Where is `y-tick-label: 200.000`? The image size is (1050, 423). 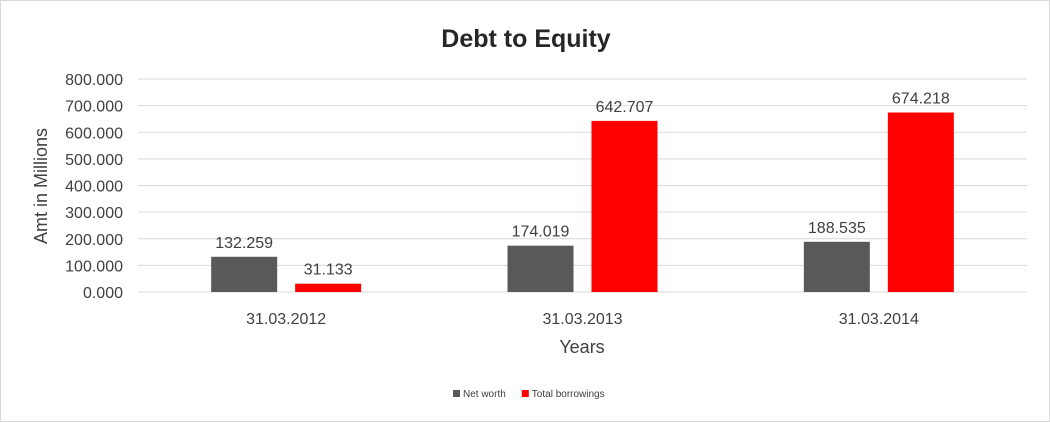
y-tick-label: 200.000 is located at coordinates (94, 240).